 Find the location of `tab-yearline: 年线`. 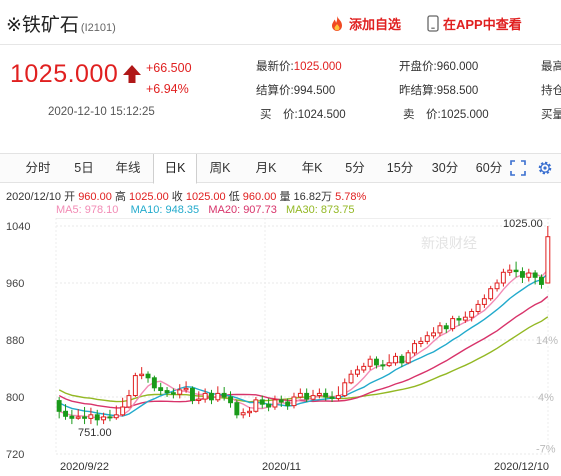

tab-yearline: 年线 is located at coordinates (128, 168).